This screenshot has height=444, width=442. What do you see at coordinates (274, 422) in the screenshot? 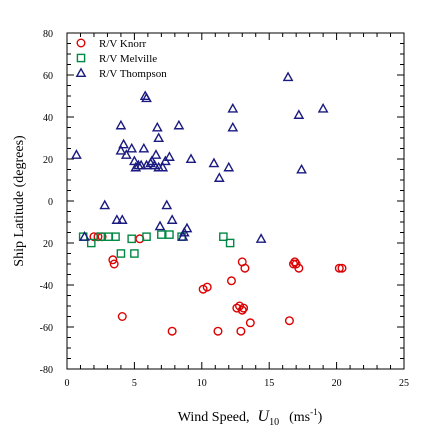
I see `x-axis-label-subscript: 10` at bounding box center [274, 422].